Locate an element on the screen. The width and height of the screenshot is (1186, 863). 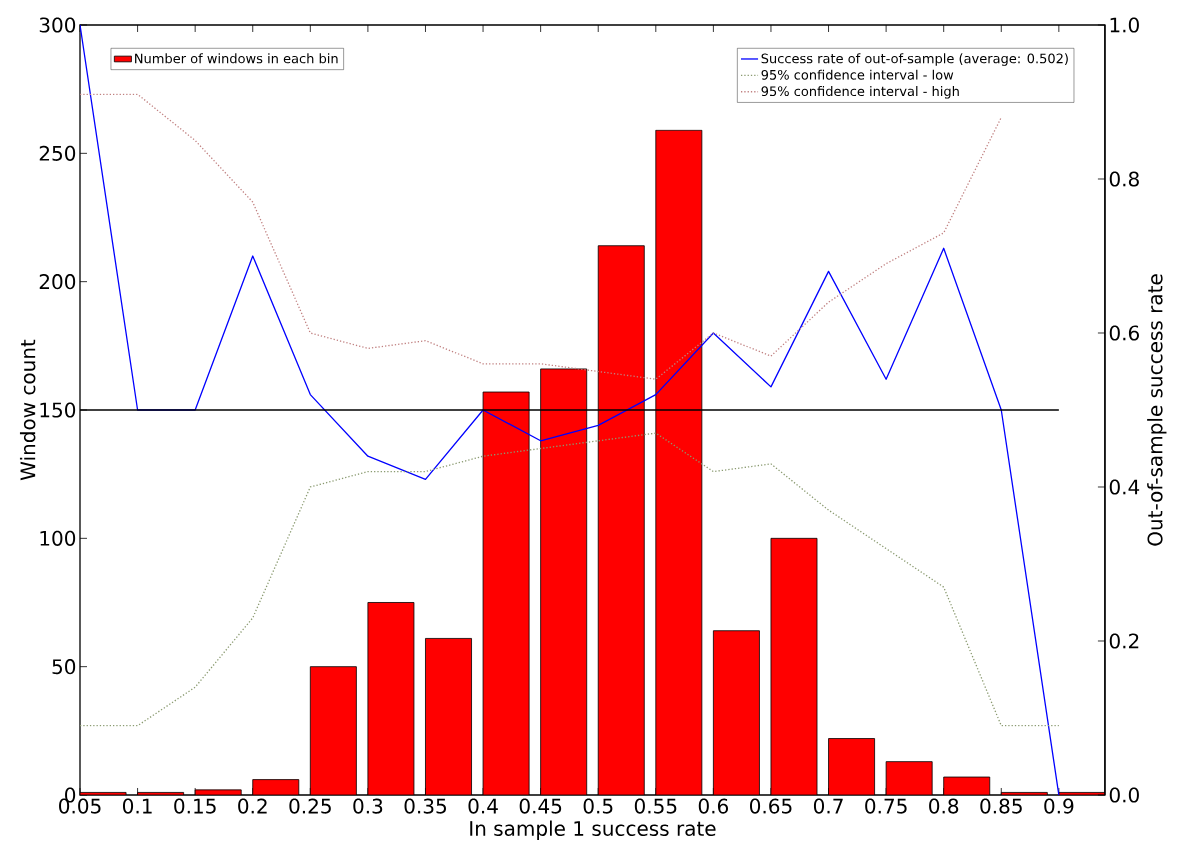
y2-tick-label: 0.6 is located at coordinates (1124, 333).